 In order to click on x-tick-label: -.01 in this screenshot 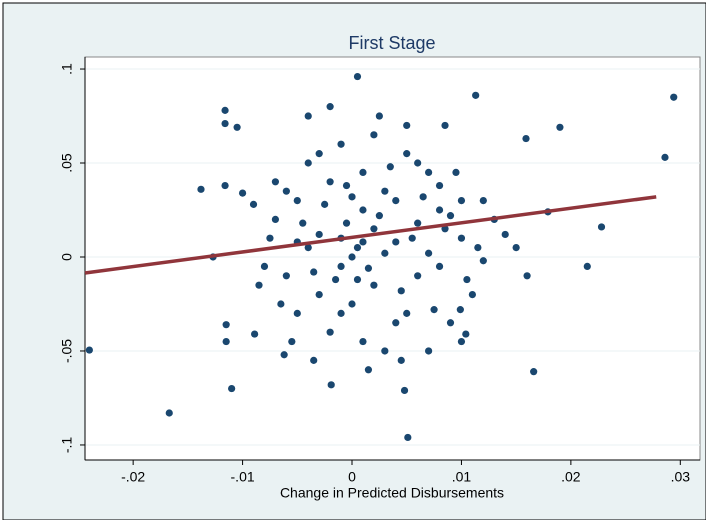, I will do `click(243, 477)`.